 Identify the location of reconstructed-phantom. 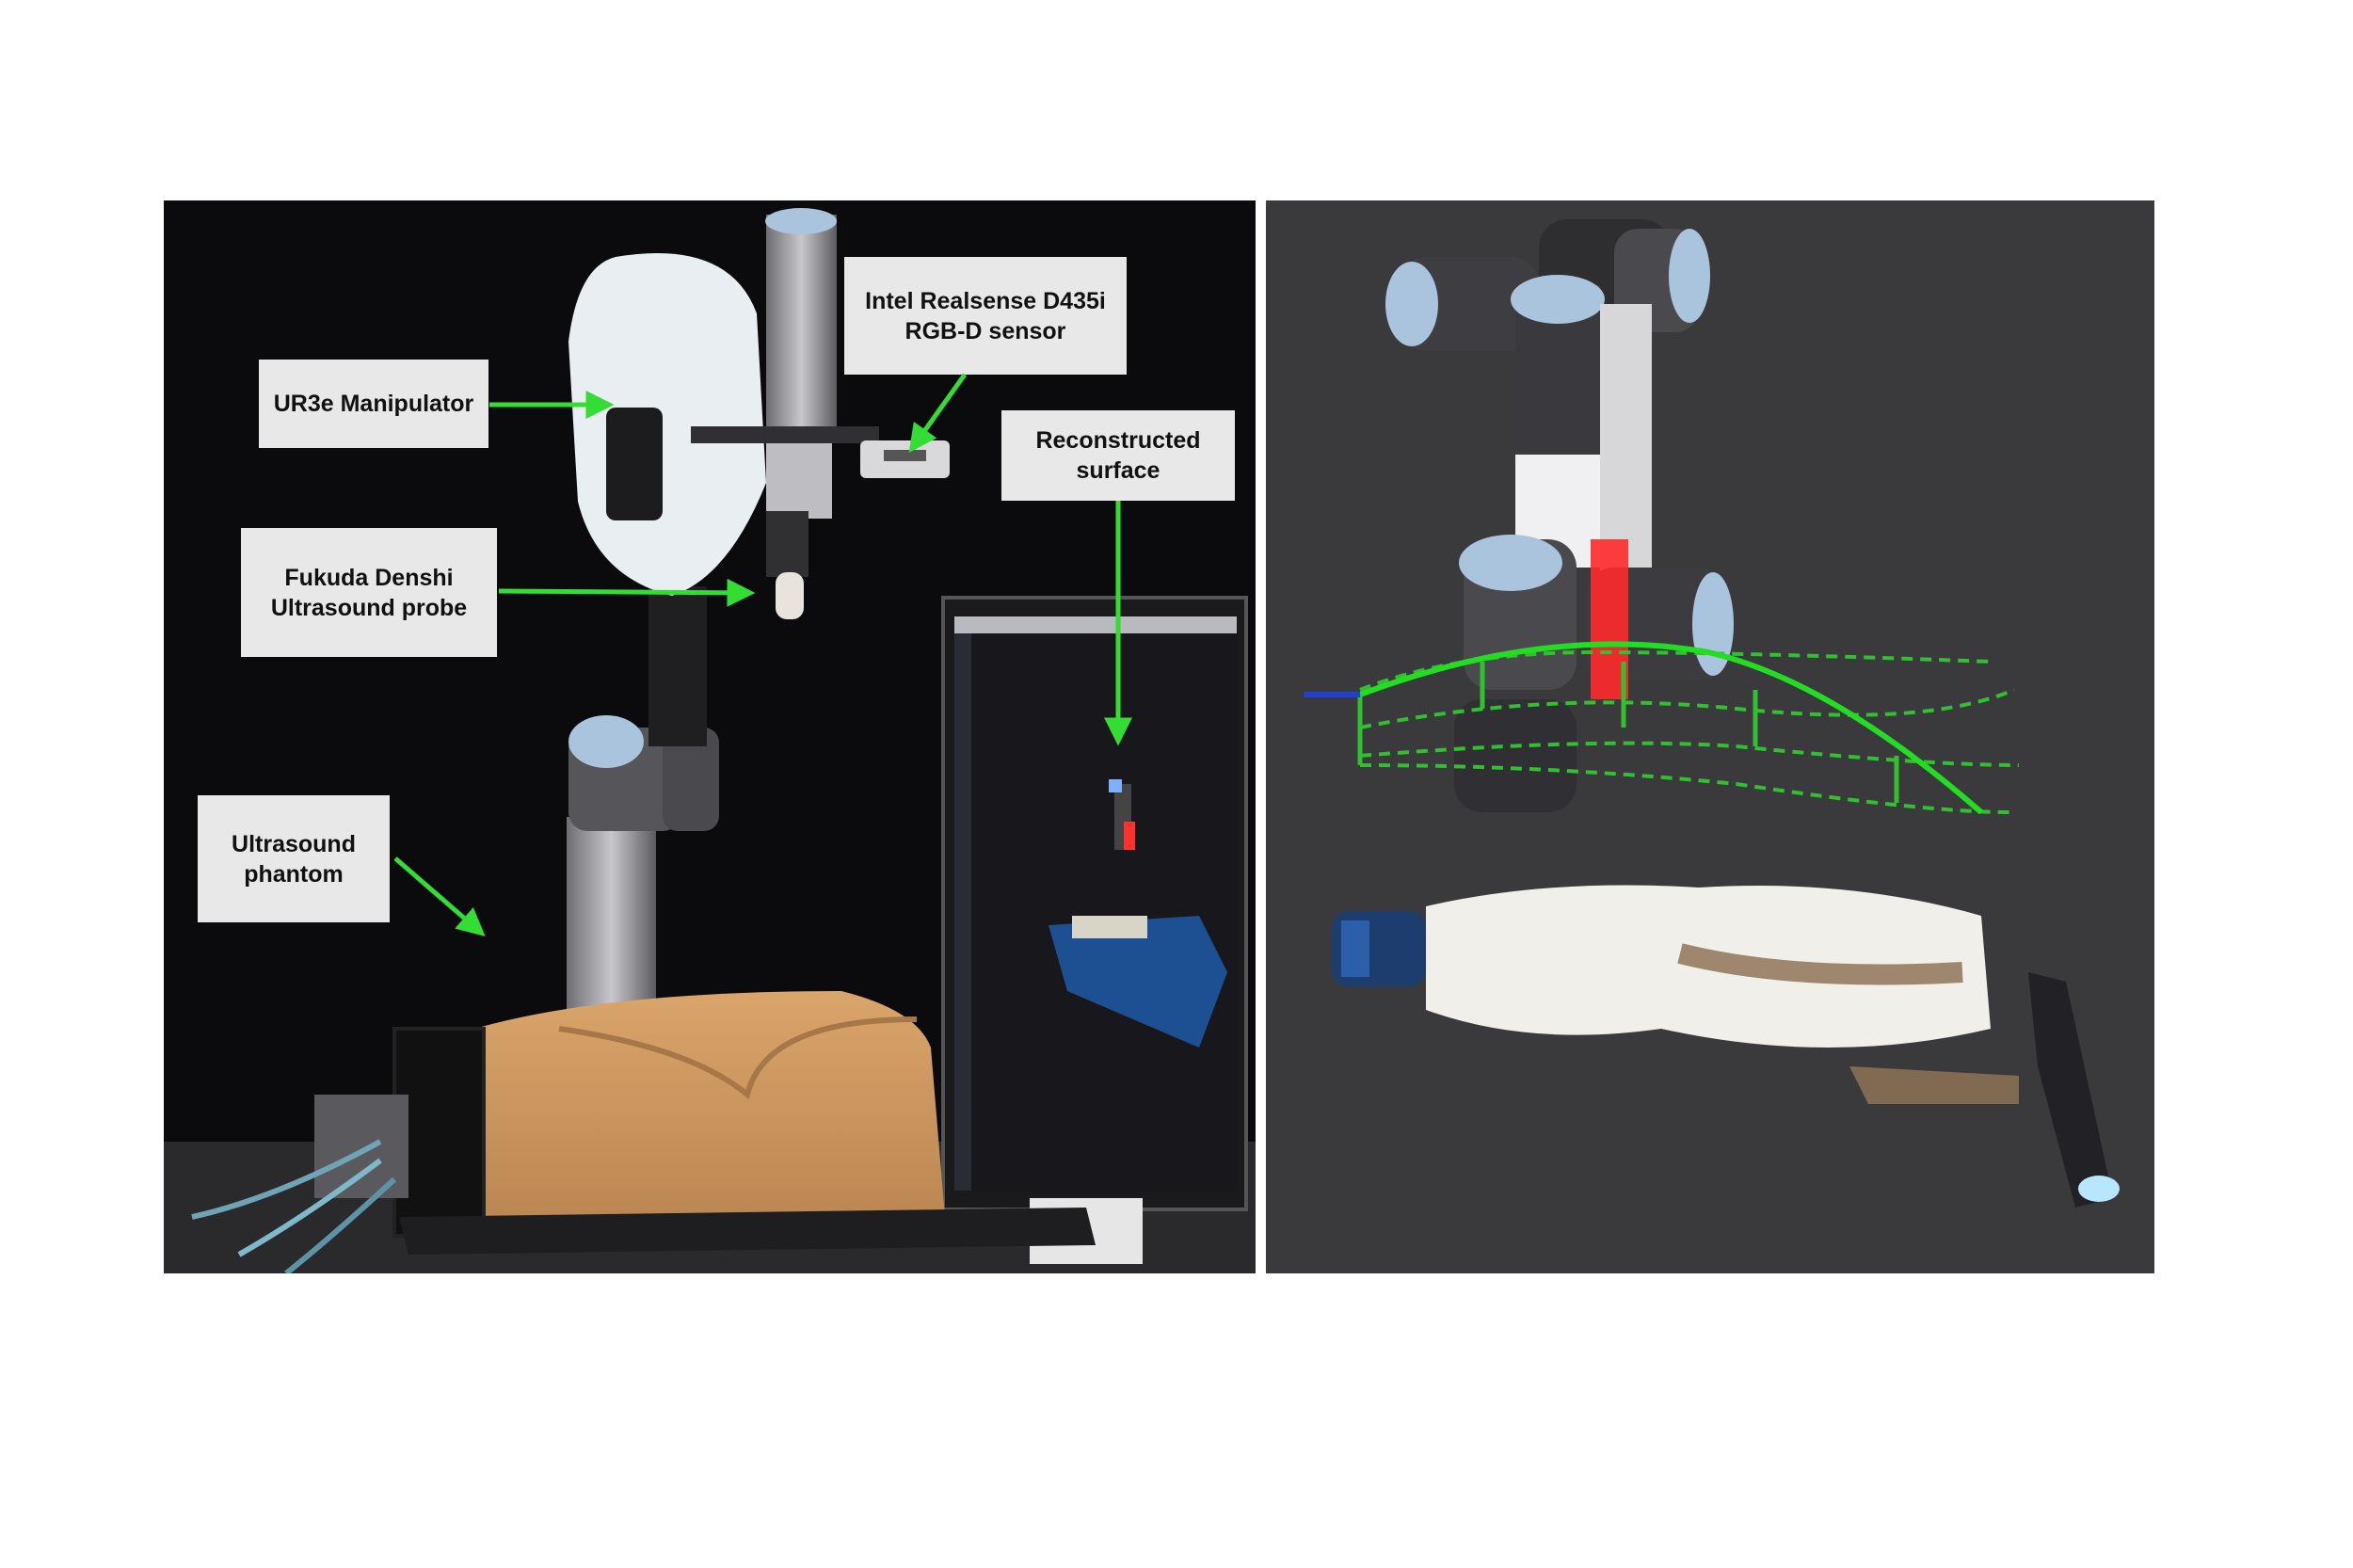
(1726, 1046).